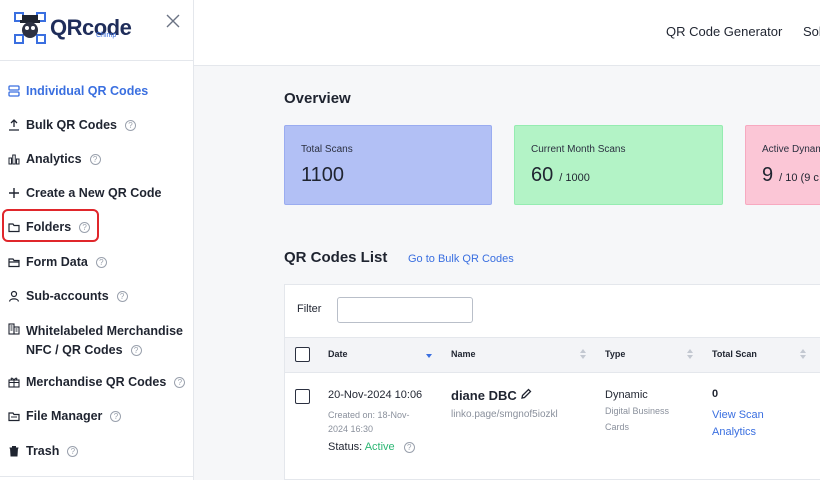 Image resolution: width=820 pixels, height=480 pixels. I want to click on stat-card-total-scans: Total Scans 1100, so click(388, 165).